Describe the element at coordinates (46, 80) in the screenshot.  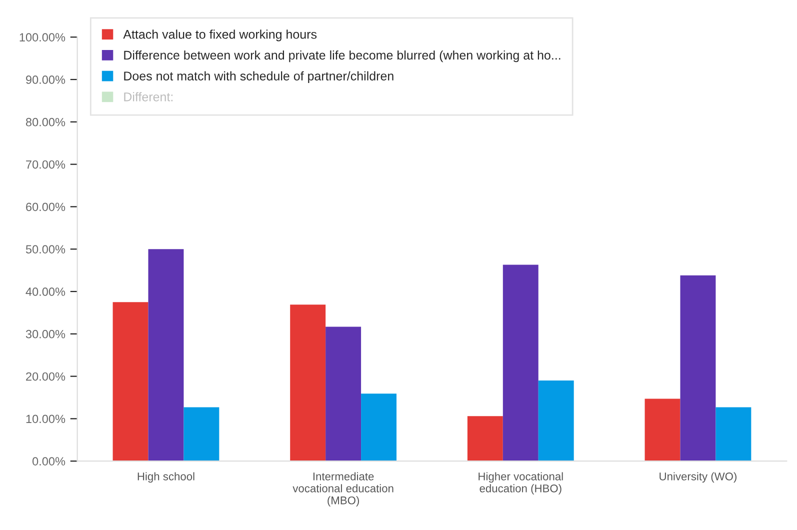
I see `y-tick-label: 90.00%` at that location.